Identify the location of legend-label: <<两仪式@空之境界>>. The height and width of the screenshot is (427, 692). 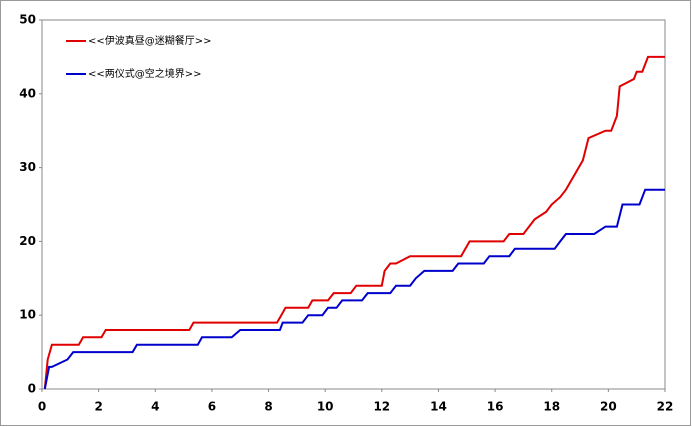
(145, 73).